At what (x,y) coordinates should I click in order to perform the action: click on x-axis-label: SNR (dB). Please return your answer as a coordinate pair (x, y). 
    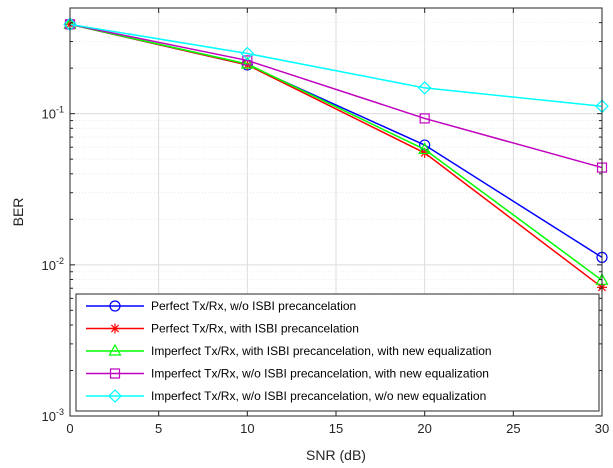
    Looking at the image, I should click on (336, 455).